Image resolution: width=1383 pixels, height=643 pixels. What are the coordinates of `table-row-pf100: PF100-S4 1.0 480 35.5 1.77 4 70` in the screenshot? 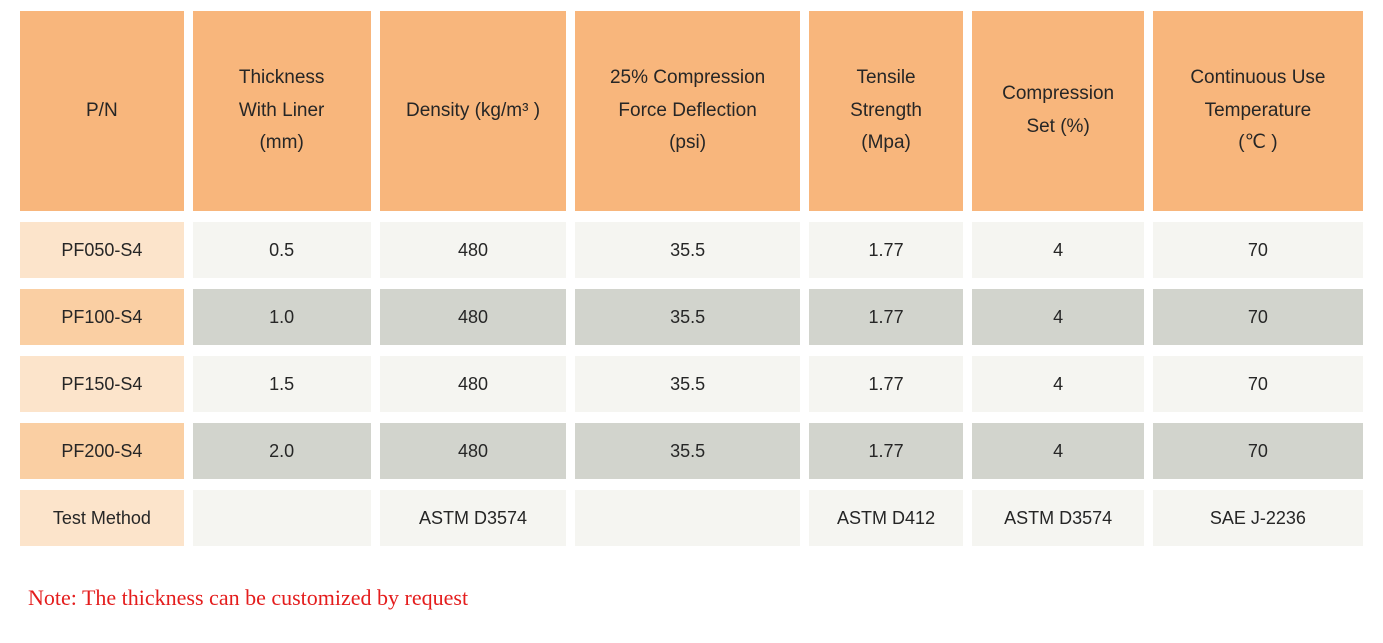 It's located at (691, 317).